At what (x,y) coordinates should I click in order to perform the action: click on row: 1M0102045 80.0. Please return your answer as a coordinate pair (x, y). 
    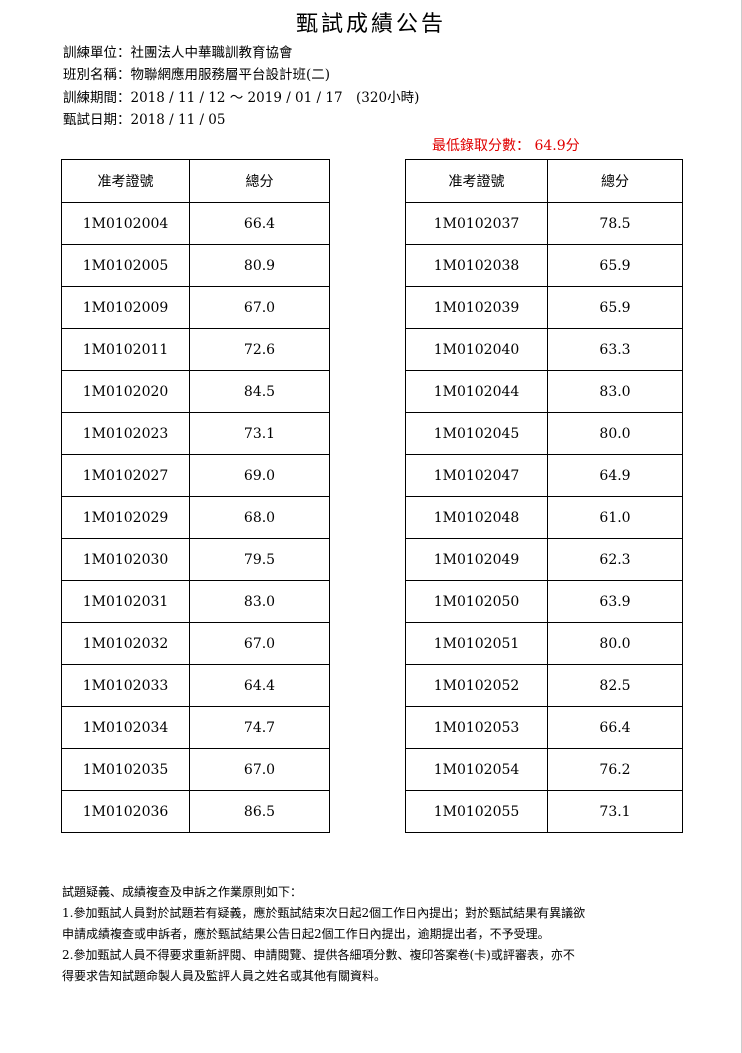
    Looking at the image, I should click on (544, 433).